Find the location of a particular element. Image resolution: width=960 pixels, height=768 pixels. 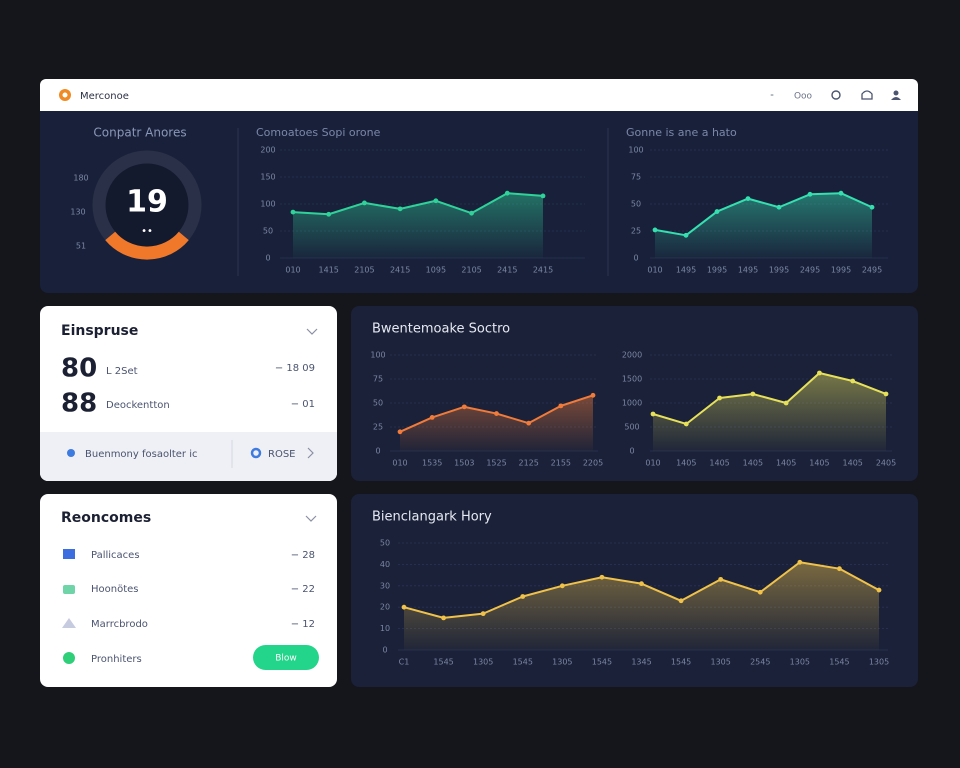

x-tick-label: 2205 is located at coordinates (593, 463).